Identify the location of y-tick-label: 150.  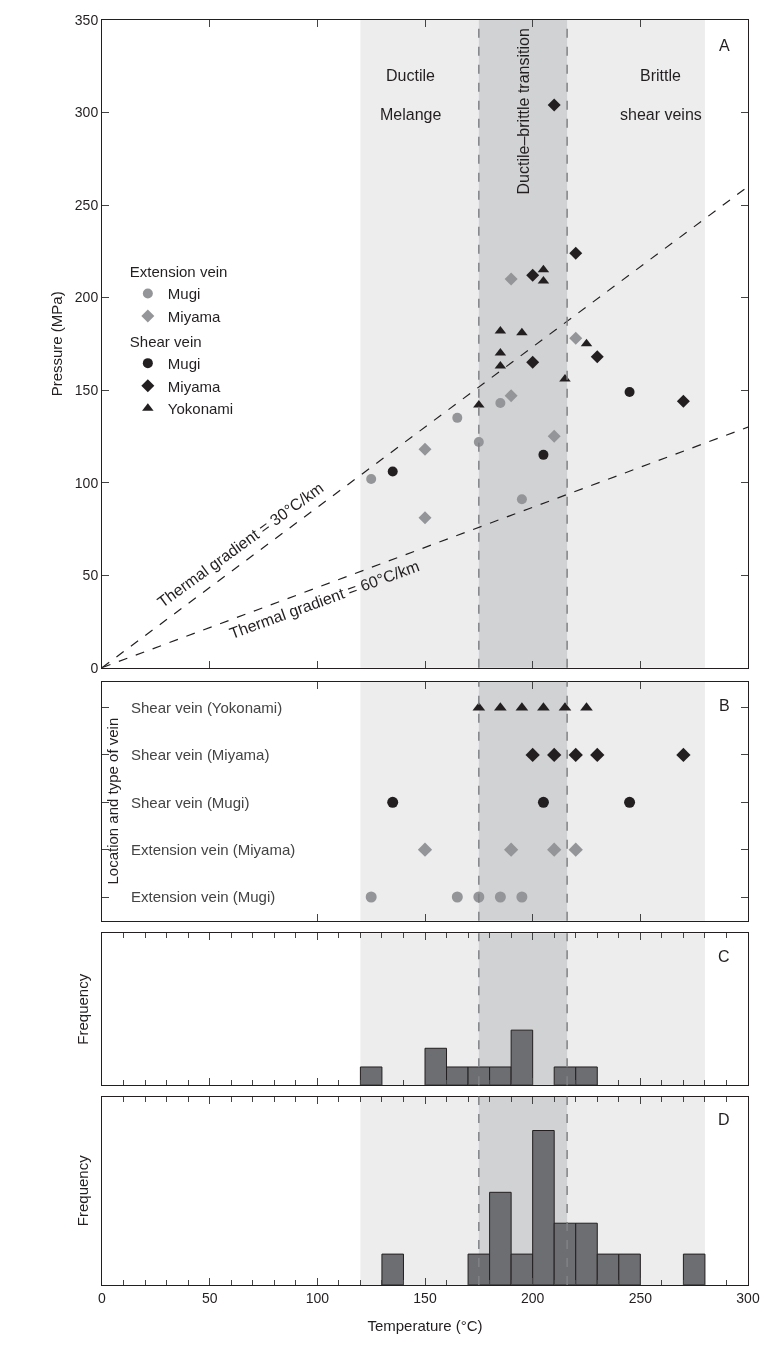
(86, 390).